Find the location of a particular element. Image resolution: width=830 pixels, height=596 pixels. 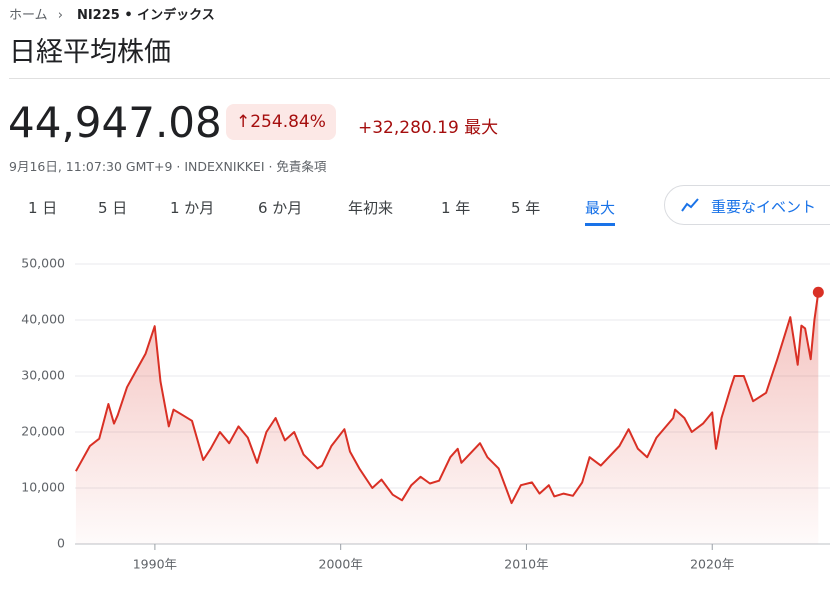

range-tab: 1 日 is located at coordinates (43, 208).